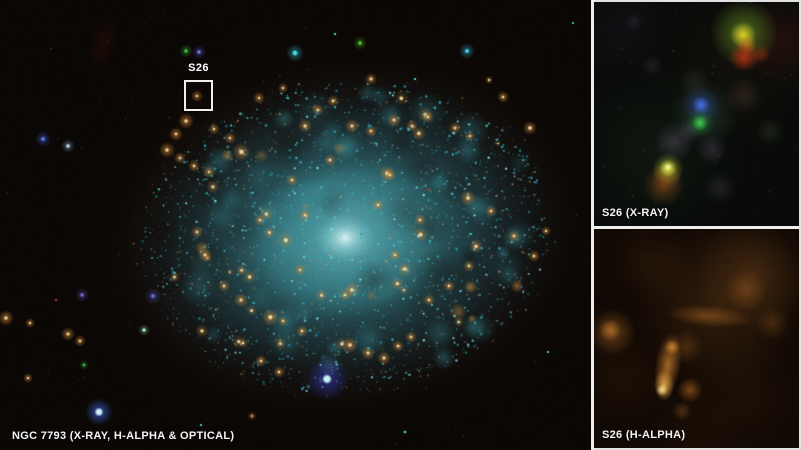 Image resolution: width=801 pixels, height=450 pixels. I want to click on s26-xray-panel: S26 (X-RAY), so click(696, 114).